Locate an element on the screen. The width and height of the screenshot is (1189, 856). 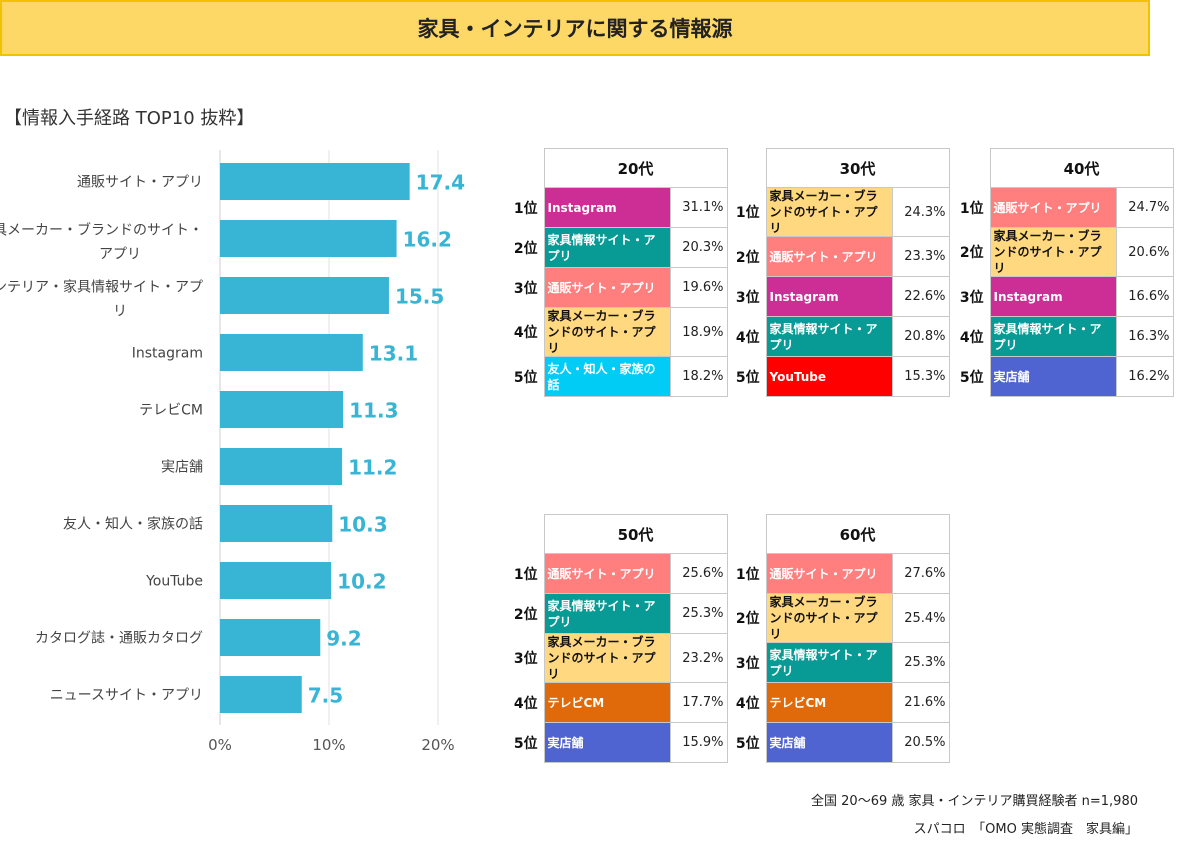
data-label: 10.2 is located at coordinates (361, 582).